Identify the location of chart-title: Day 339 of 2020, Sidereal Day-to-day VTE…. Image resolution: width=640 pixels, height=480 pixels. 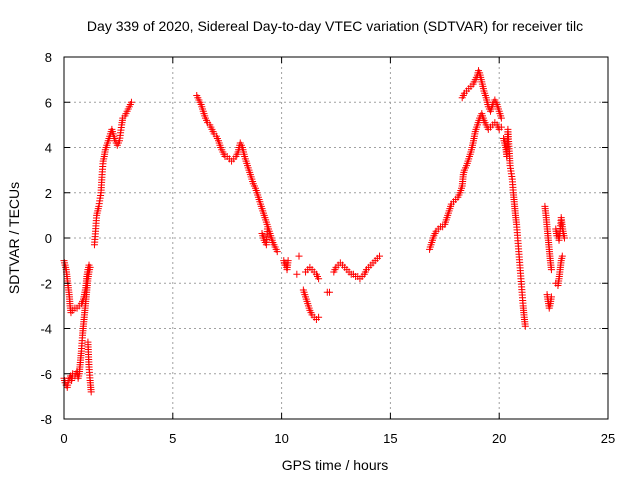
(335, 26).